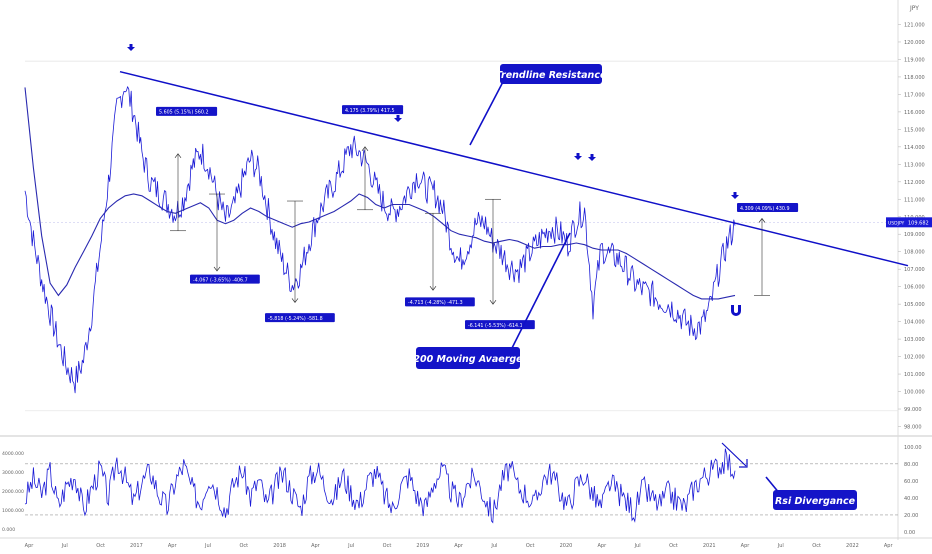  Describe the element at coordinates (911, 516) in the screenshot. I see `rsi-y-tick-label: 20.00` at that location.